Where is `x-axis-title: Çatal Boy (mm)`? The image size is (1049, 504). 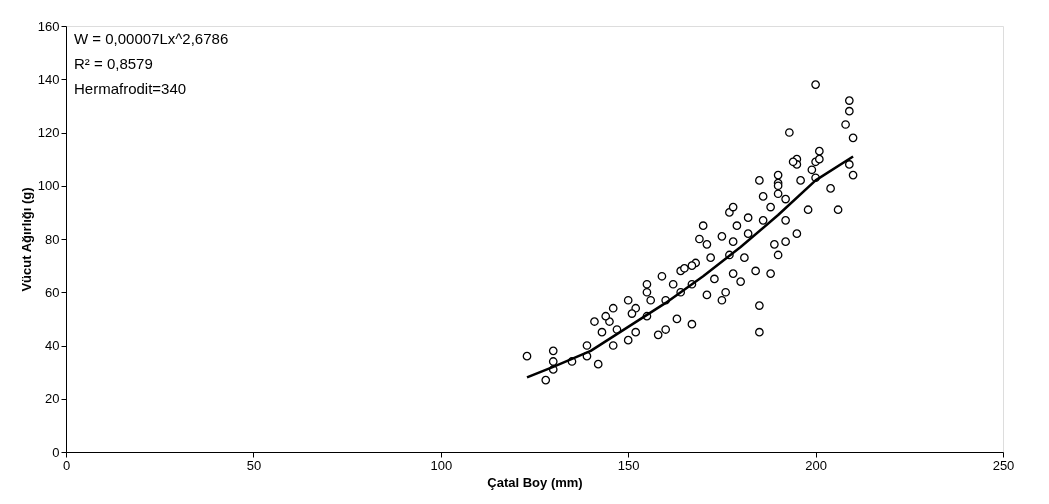
x-axis-title: Çatal Boy (mm) is located at coordinates (535, 482).